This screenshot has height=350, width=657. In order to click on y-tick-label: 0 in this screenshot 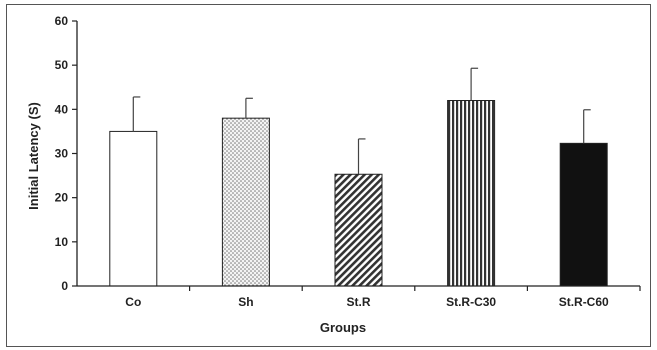, I will do `click(64, 286)`.